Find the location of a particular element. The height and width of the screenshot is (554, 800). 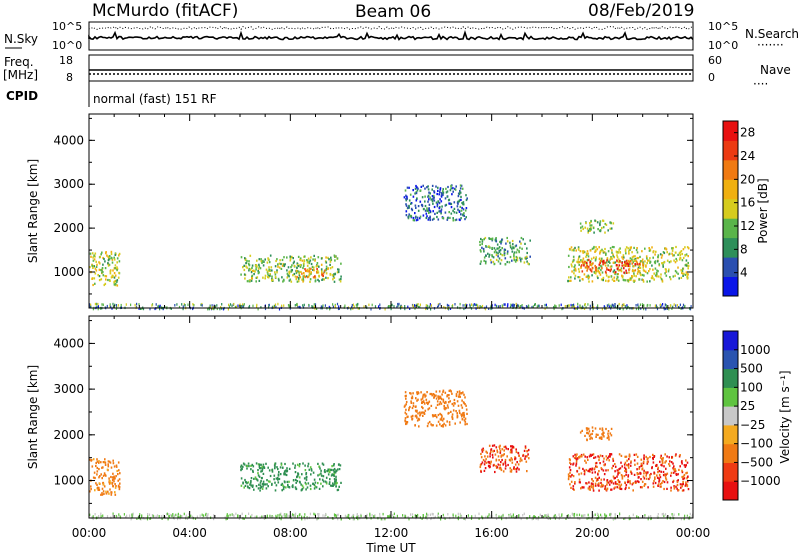

sky-noise-line is located at coordinates (391, 35).